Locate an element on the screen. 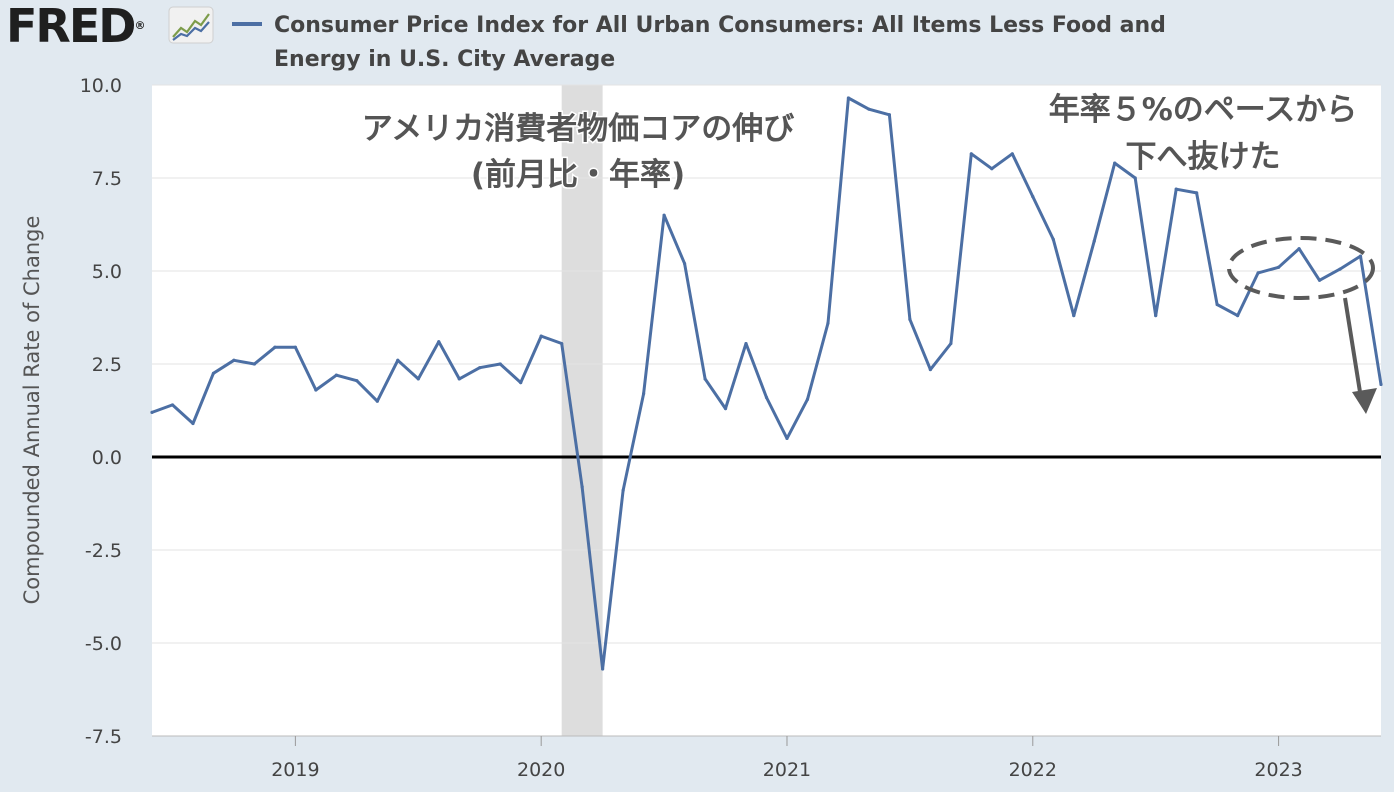 Image resolution: width=1394 pixels, height=792 pixels. annotation-text: アメリカ消費者物価コアの伸び is located at coordinates (578, 129).